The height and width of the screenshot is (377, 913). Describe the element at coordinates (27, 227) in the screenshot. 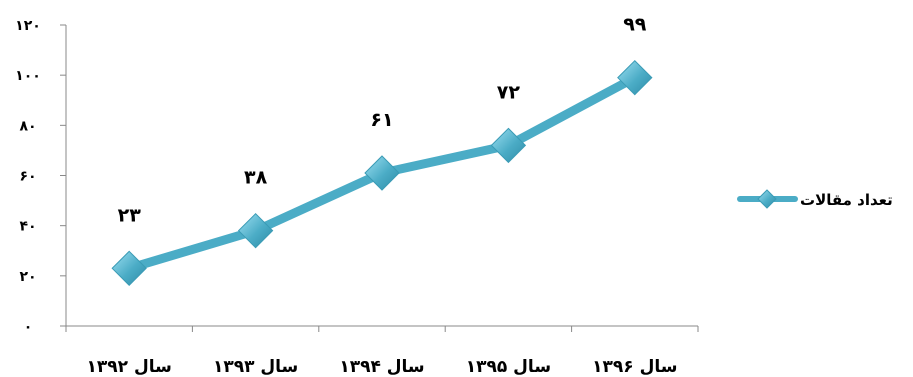

I see `y-tick-label: ۴۰` at that location.